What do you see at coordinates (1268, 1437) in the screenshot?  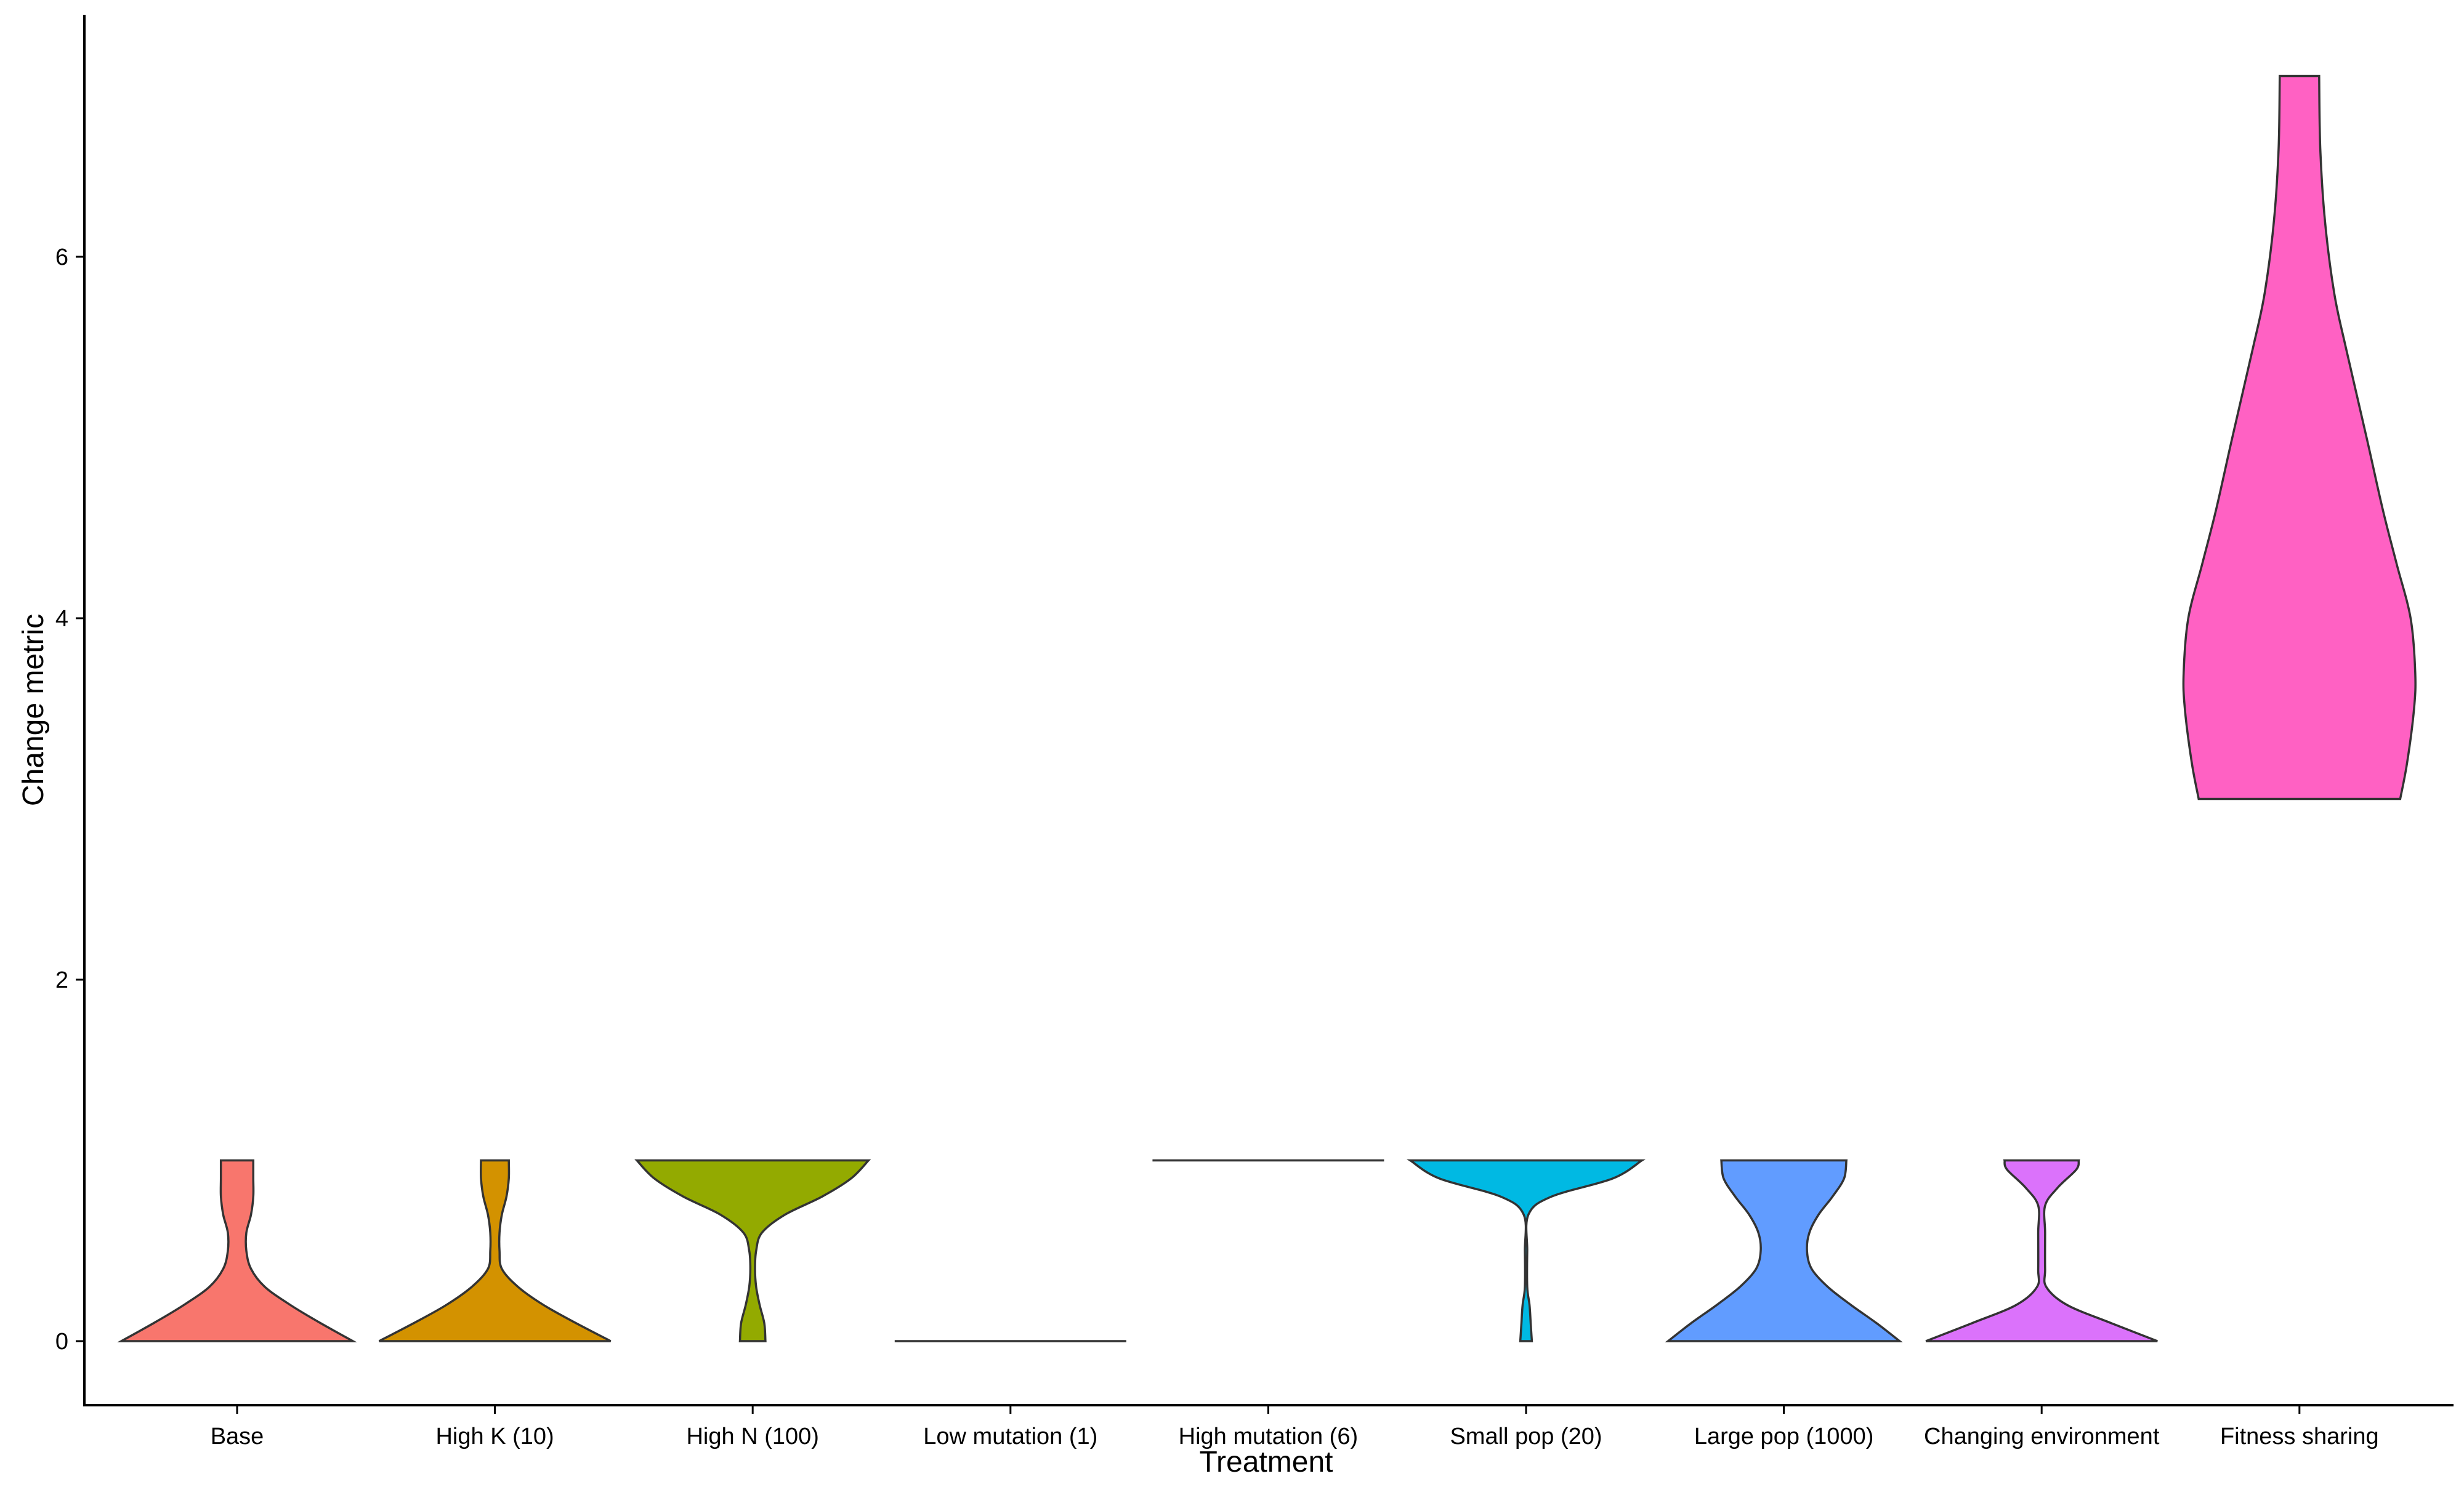 I see `x-tick-label: High mutation (6)` at bounding box center [1268, 1437].